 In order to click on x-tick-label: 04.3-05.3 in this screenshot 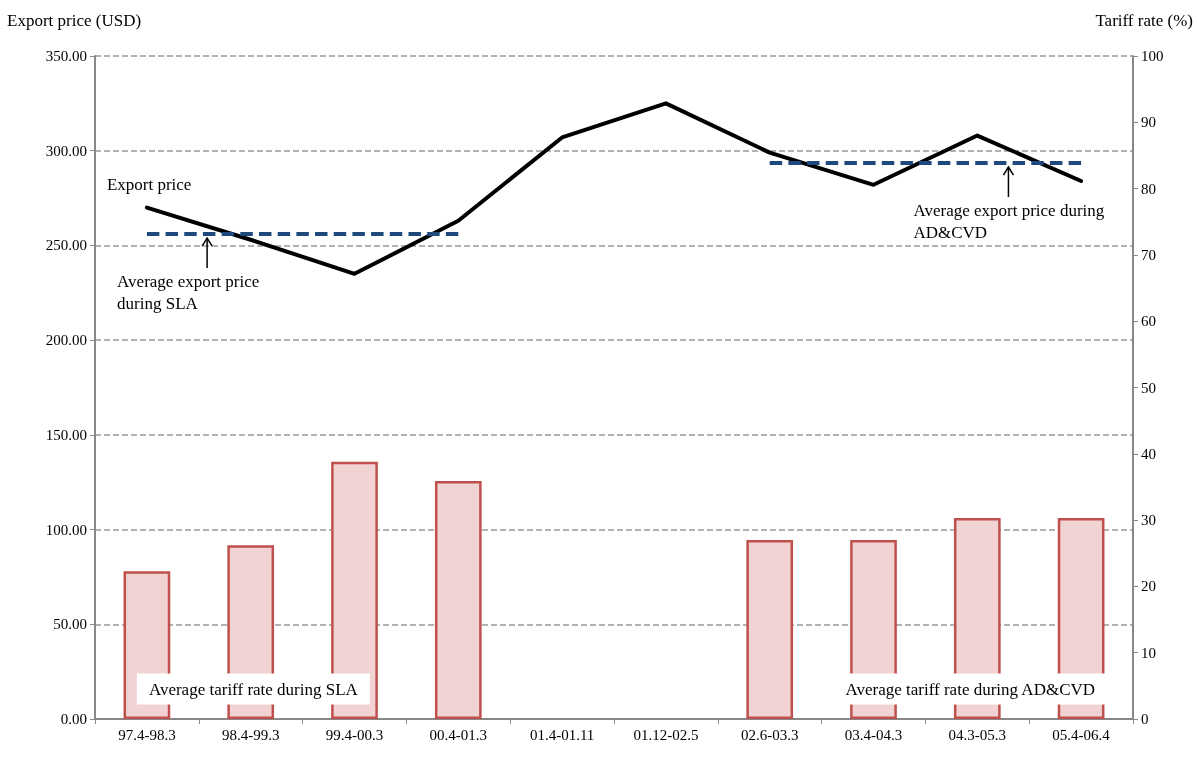, I will do `click(977, 734)`.